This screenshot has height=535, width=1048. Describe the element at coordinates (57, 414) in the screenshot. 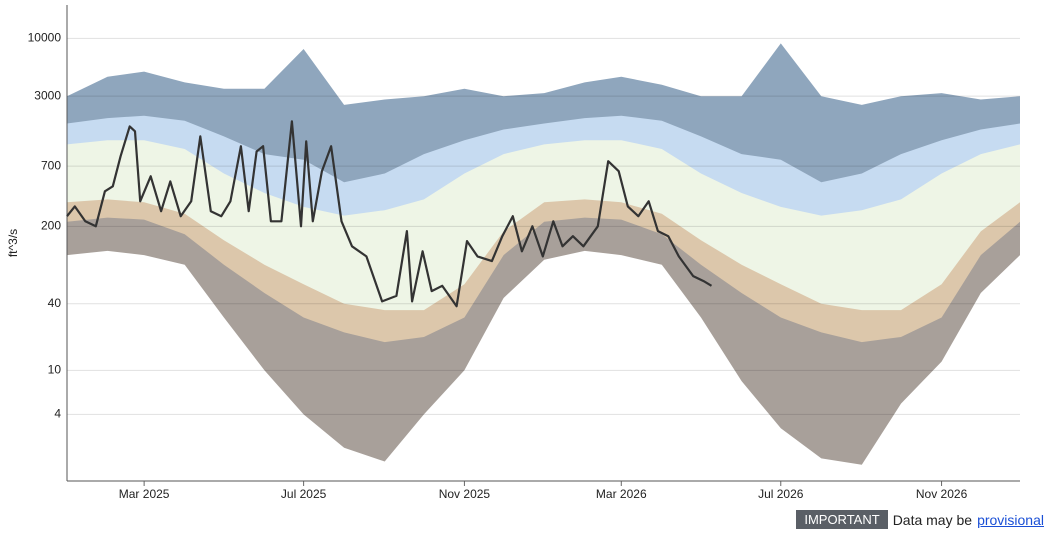

I see `y-tick-label: 4` at that location.